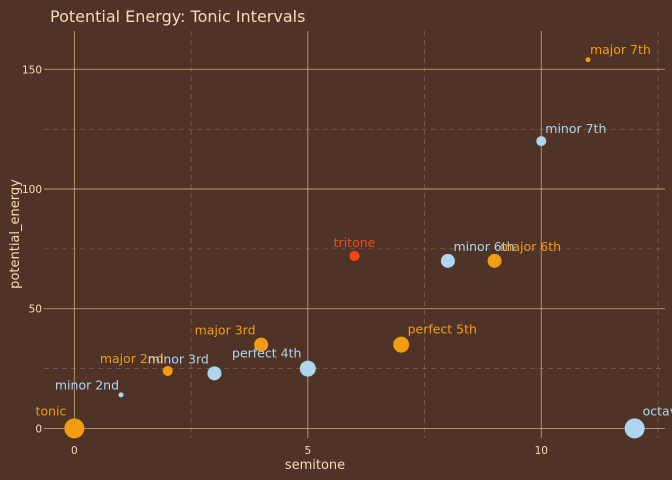 The width and height of the screenshot is (672, 480). I want to click on label-minor-6th: minor 6th, so click(483, 246).